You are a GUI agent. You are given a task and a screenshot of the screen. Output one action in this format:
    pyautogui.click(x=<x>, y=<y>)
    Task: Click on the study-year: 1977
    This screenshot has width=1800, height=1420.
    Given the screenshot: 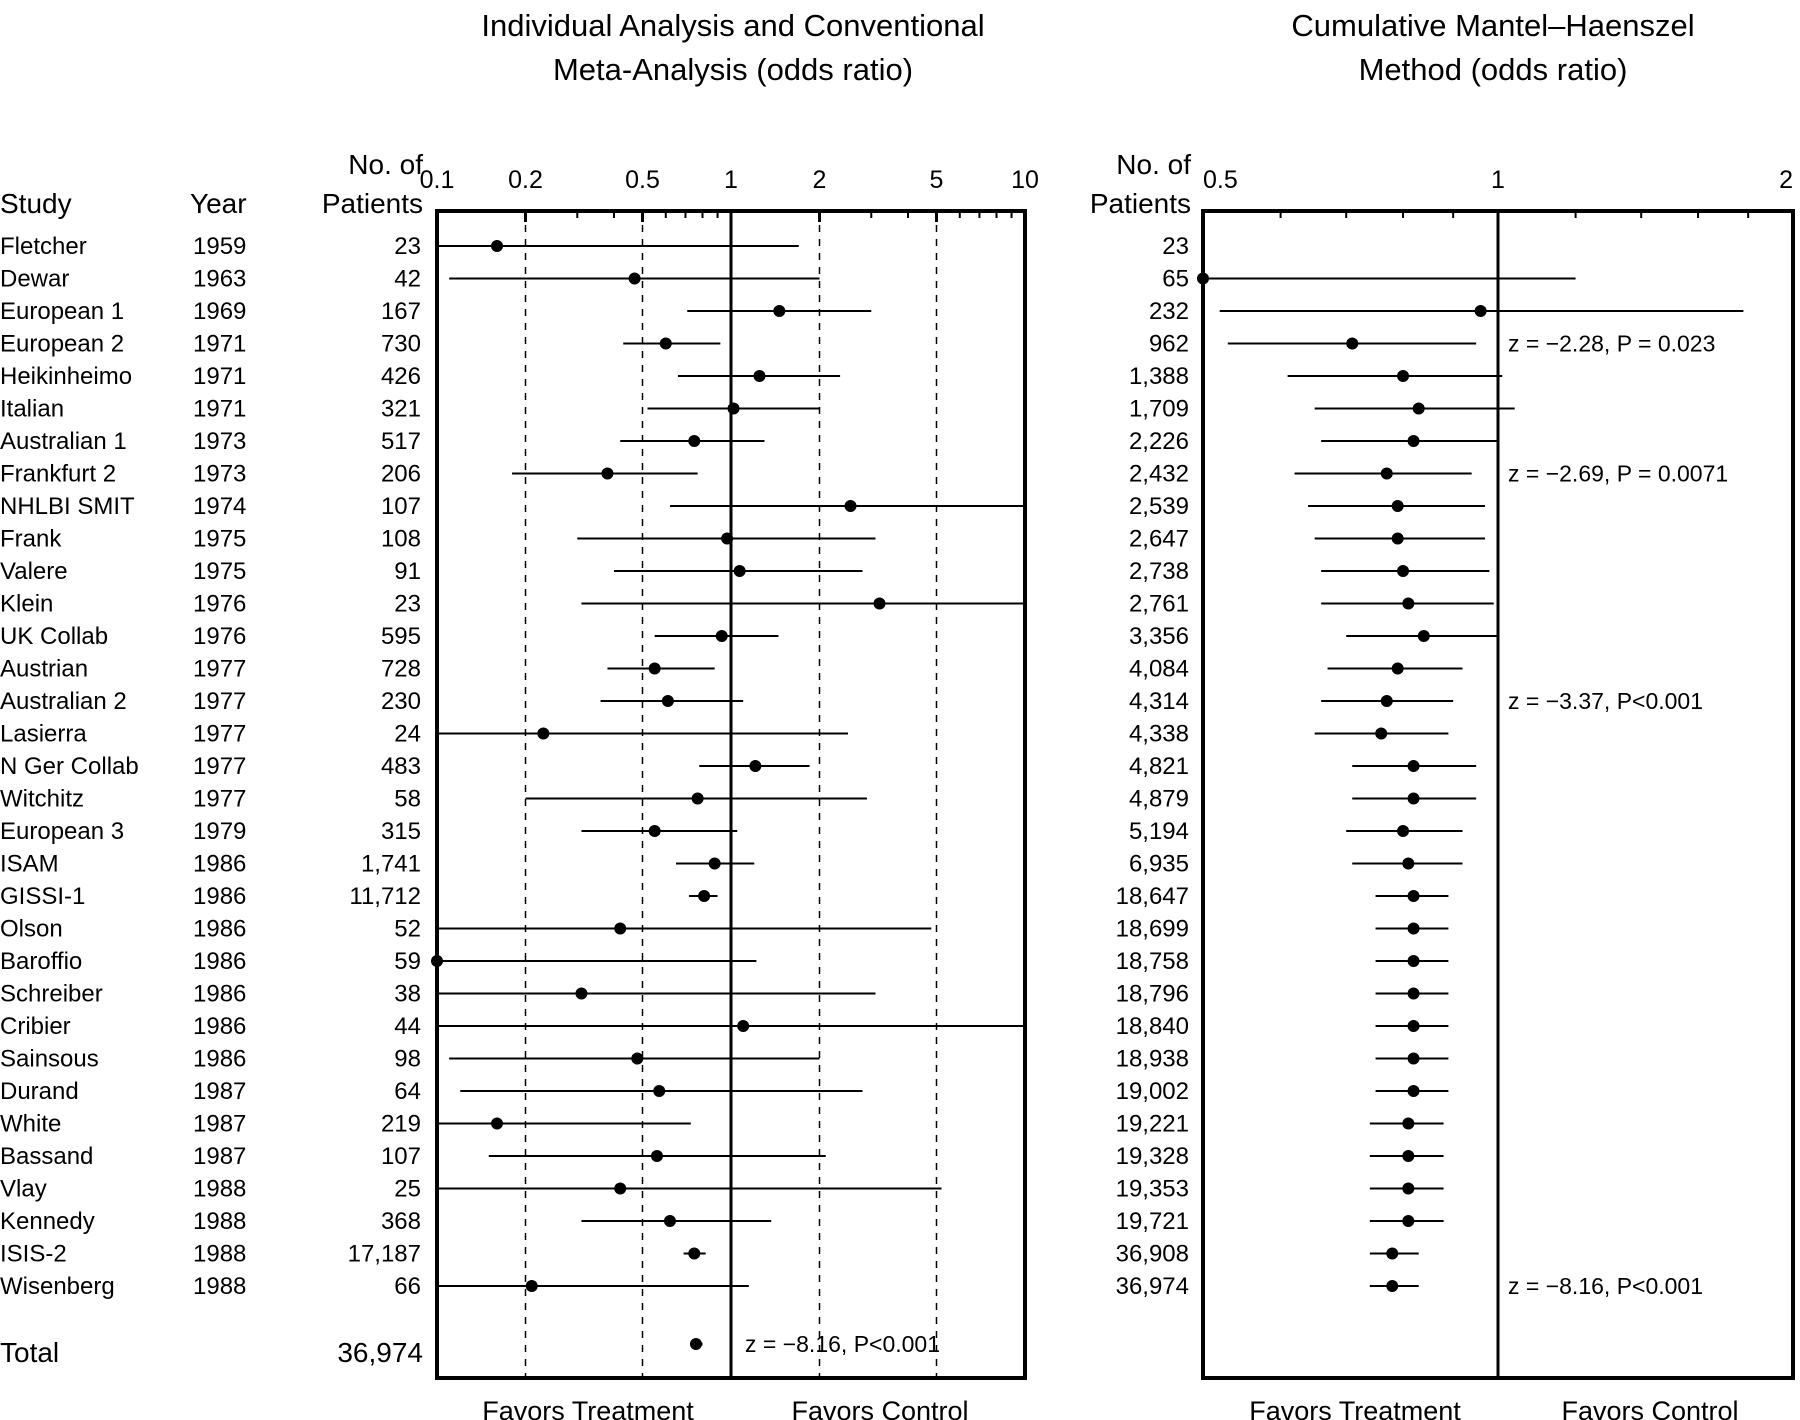 What is the action you would take?
    pyautogui.click(x=219, y=766)
    